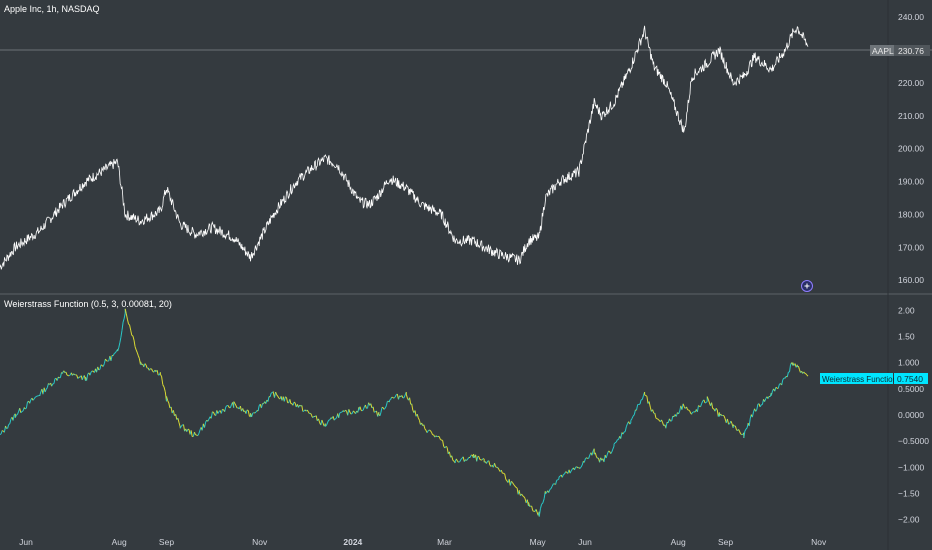 This screenshot has width=932, height=550. Describe the element at coordinates (26, 542) in the screenshot. I see `time-axis-tick-label: Jun` at that location.